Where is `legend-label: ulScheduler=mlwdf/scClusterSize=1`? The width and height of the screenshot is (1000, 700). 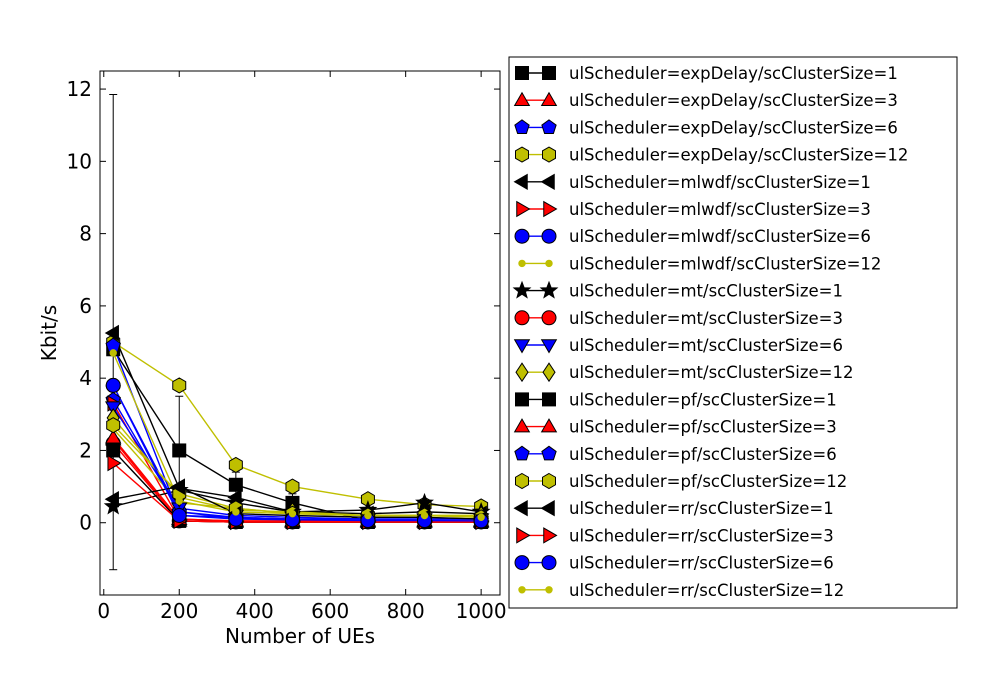 legend-label: ulScheduler=mlwdf/scClusterSize=1 is located at coordinates (720, 182).